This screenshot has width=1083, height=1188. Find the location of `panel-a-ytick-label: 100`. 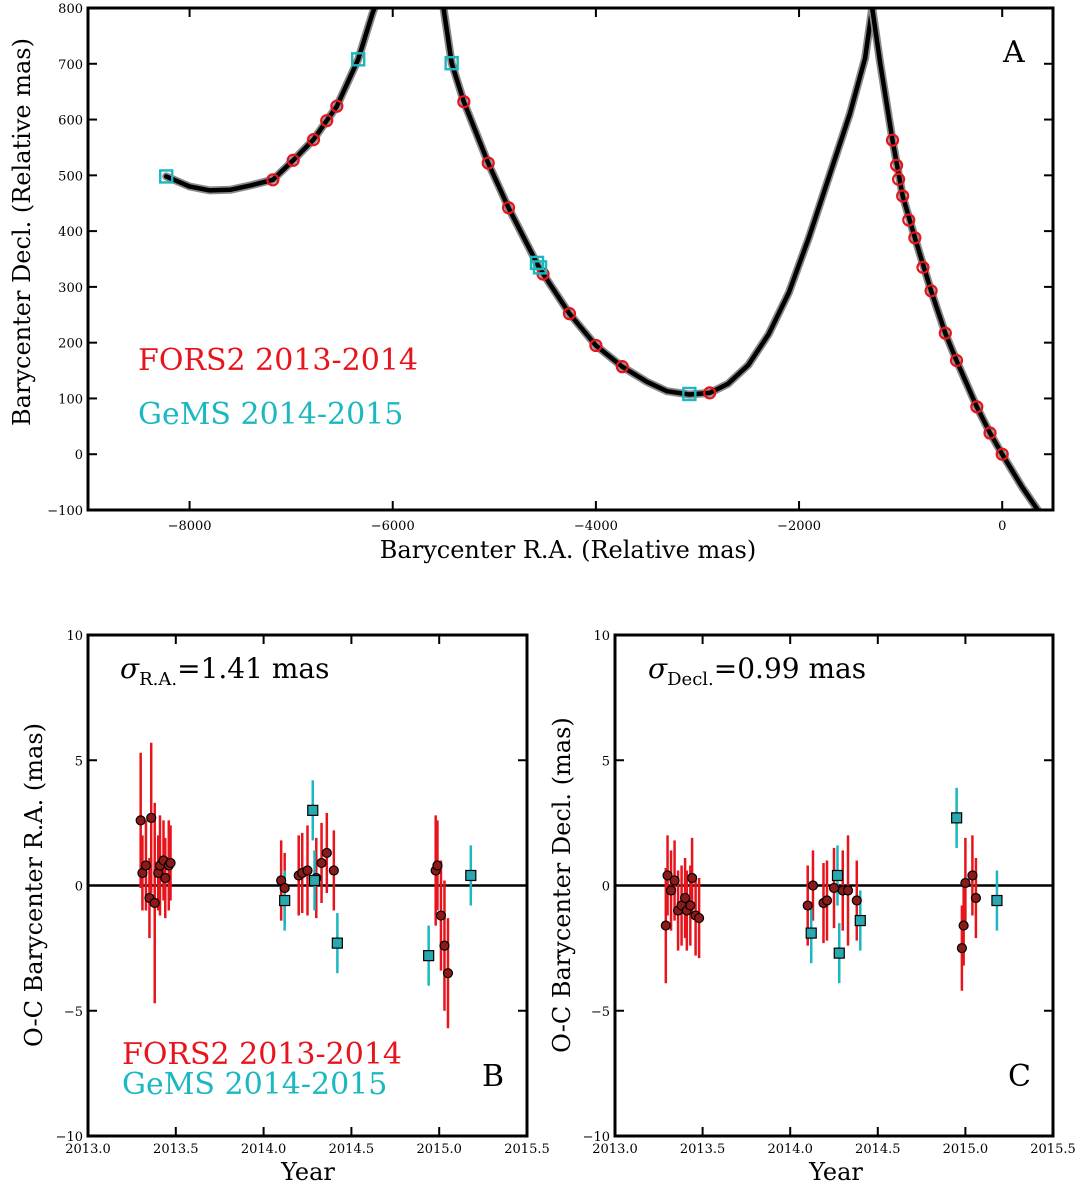

panel-a-ytick-label: 100 is located at coordinates (70, 399).